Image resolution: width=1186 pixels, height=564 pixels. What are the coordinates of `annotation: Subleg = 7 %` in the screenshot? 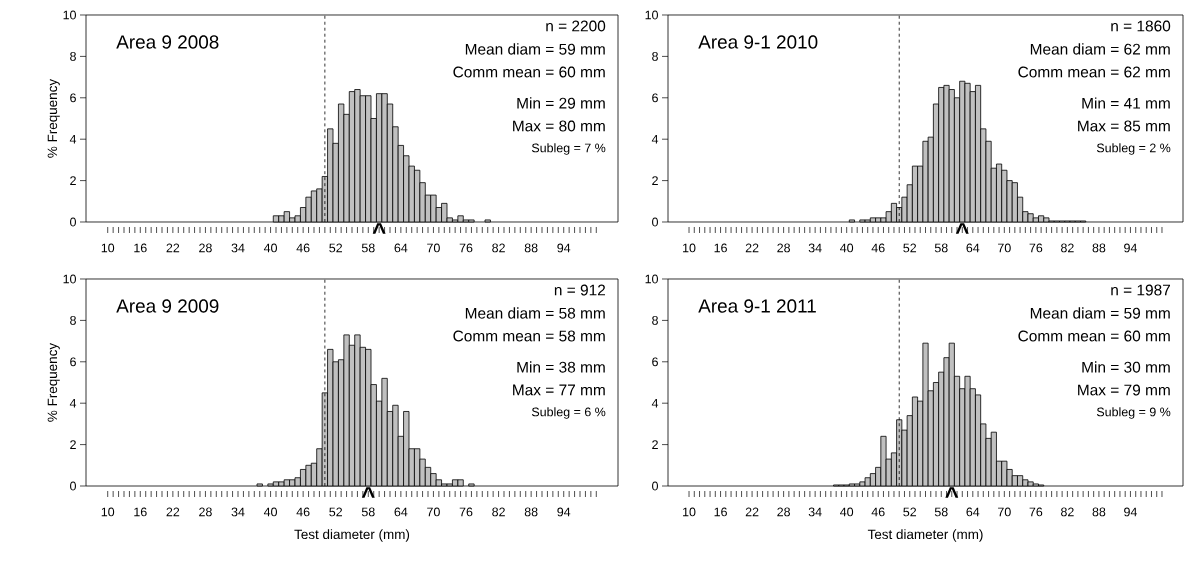 It's located at (568, 149).